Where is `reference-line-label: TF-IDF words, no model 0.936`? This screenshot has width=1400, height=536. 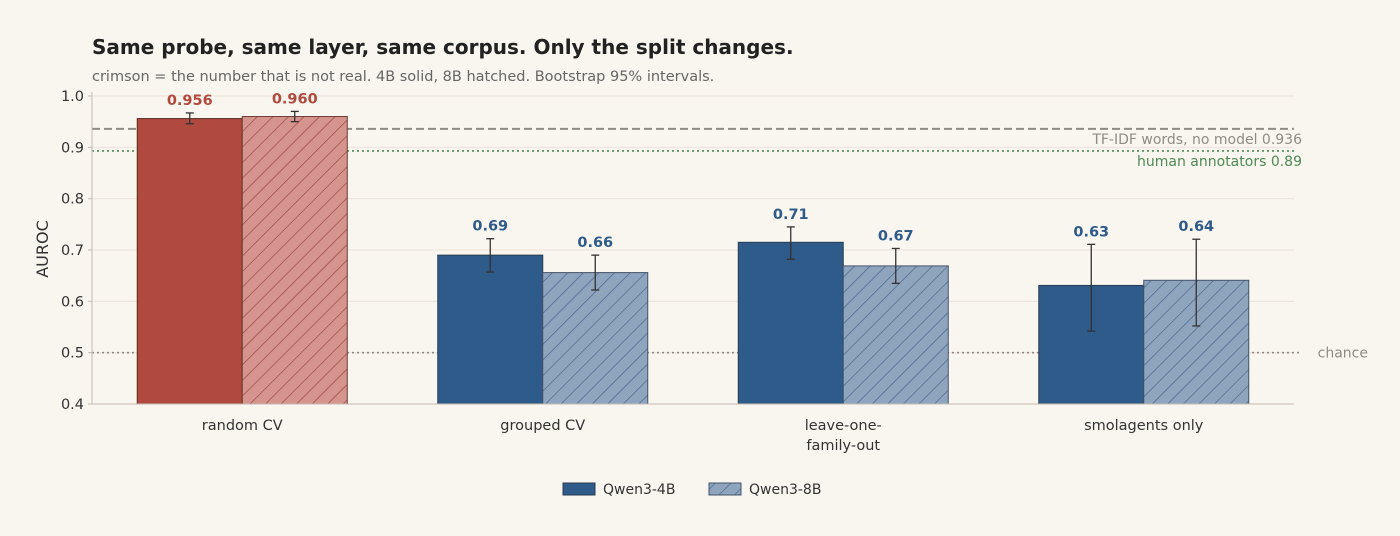 reference-line-label: TF-IDF words, no model 0.936 is located at coordinates (1196, 140).